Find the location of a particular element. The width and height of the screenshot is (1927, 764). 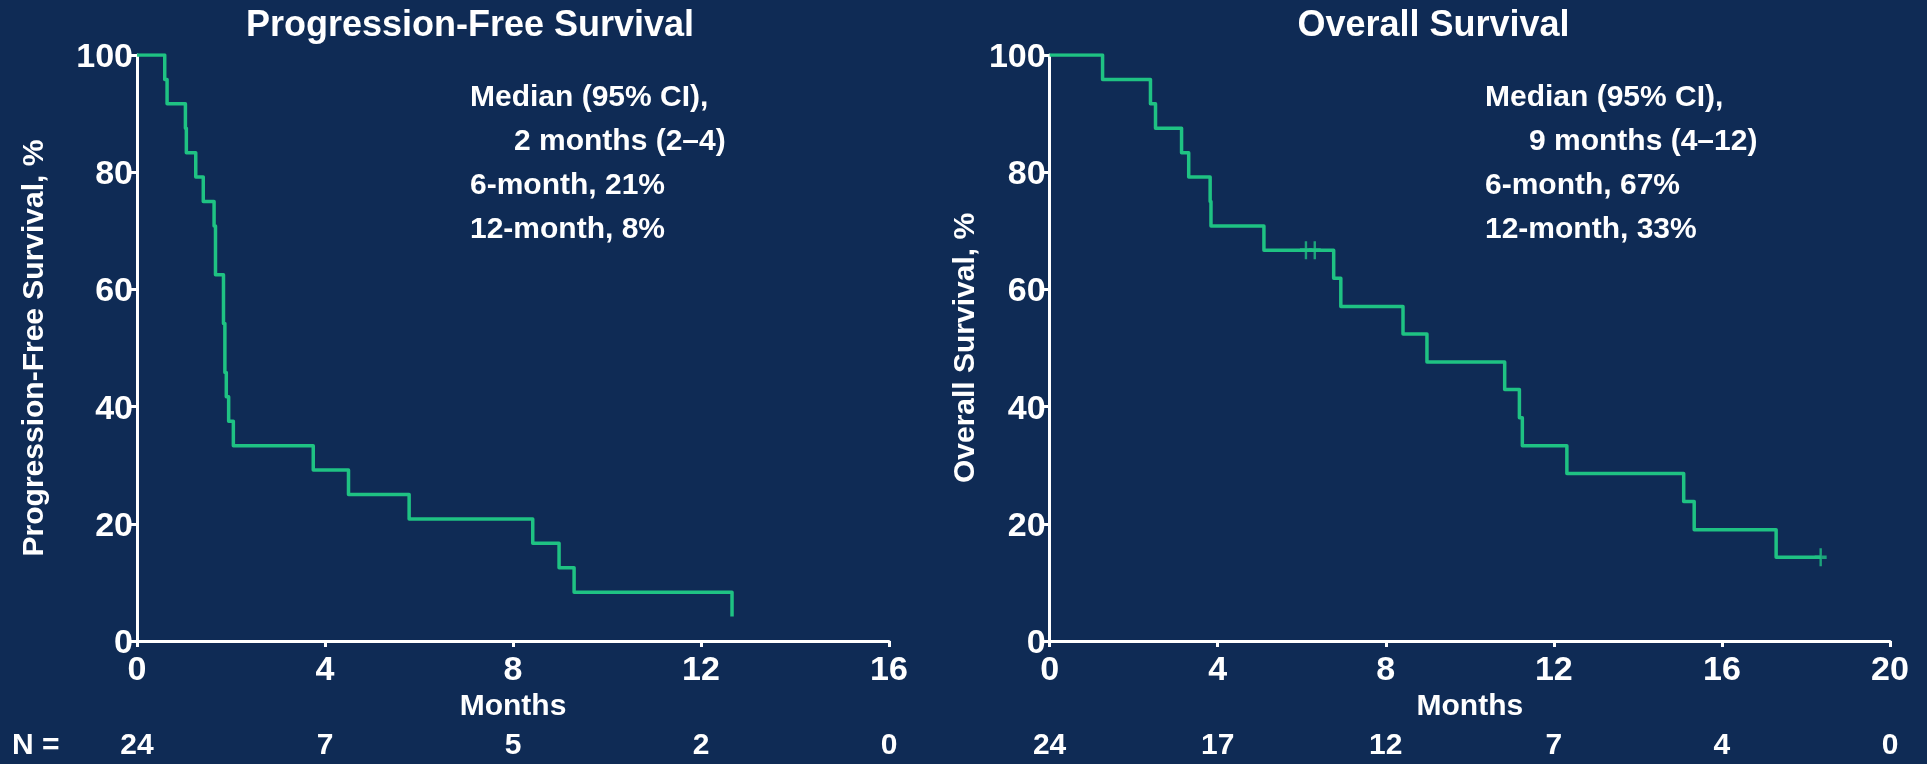

text: N = is located at coordinates (36, 743).